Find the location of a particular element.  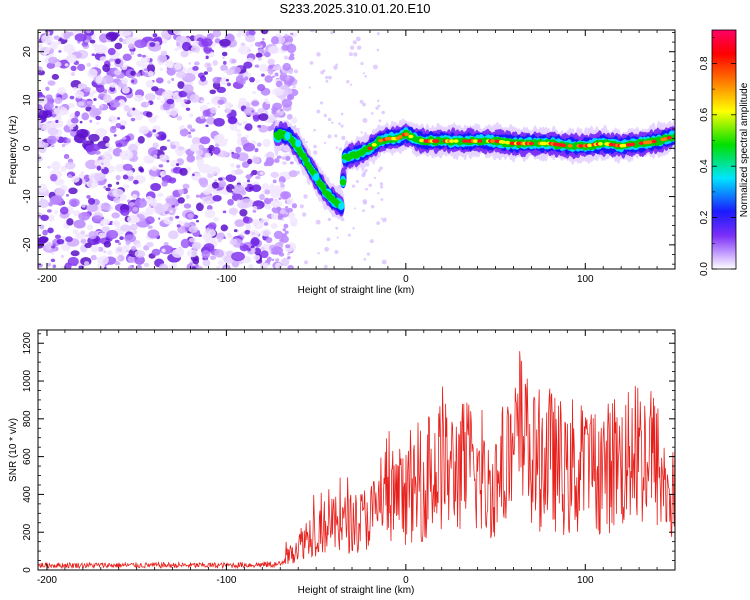

y-tick-label: -20 is located at coordinates (27, 244).